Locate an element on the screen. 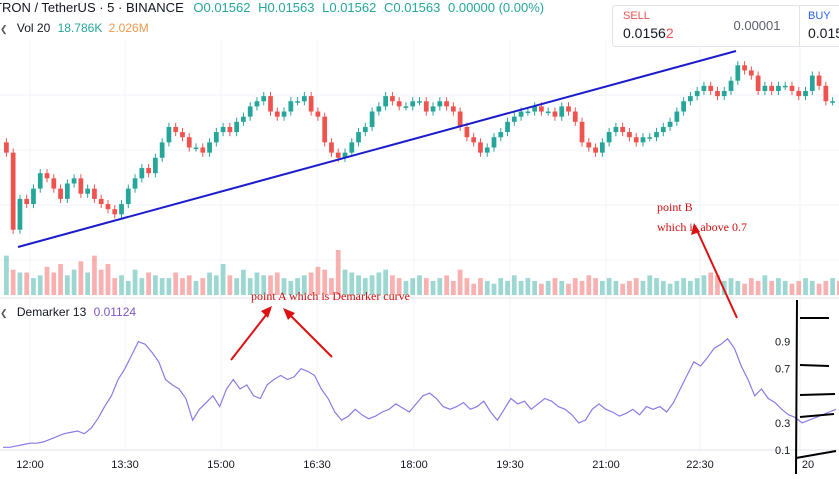 This screenshot has height=479, width=839. level-mark-vertical is located at coordinates (796, 387).